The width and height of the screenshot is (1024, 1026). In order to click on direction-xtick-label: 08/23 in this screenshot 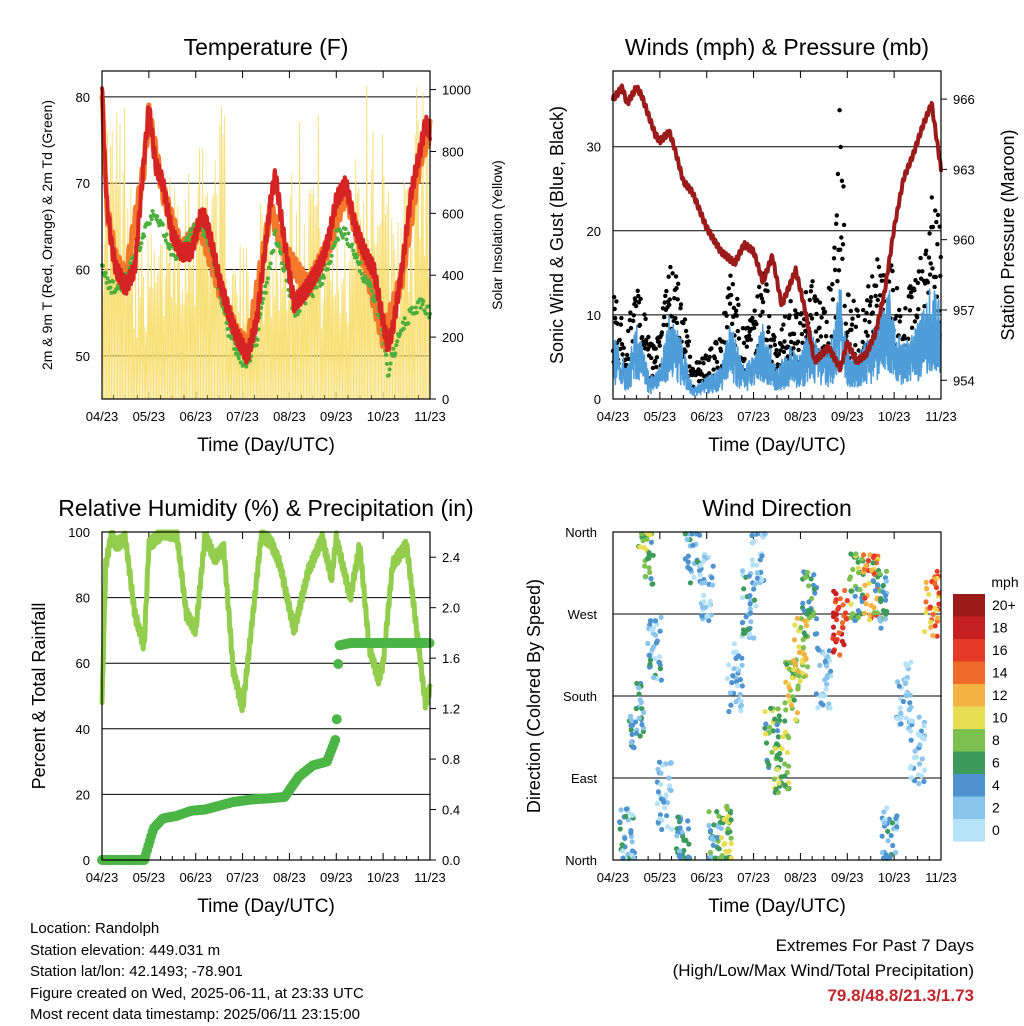, I will do `click(800, 877)`.